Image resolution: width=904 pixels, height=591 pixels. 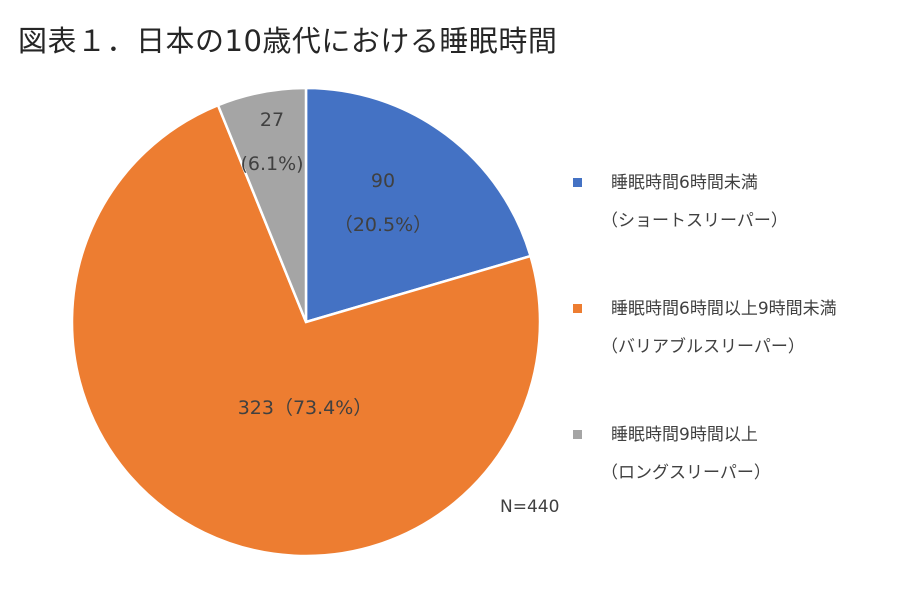 I want to click on legend-item-long-sleeper: 睡眠時間9時間以上 （ロングスリーパー）, so click(x=733, y=483).